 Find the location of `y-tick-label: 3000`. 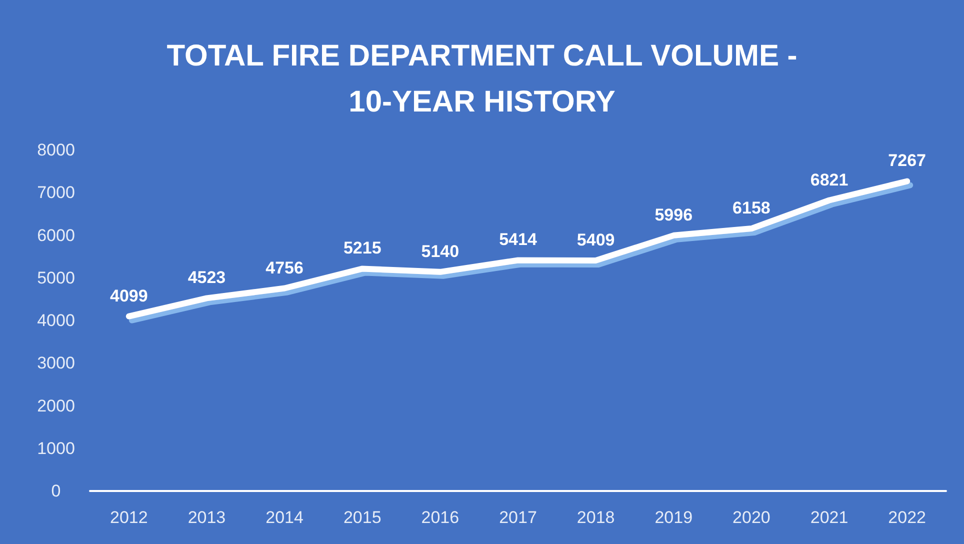

y-tick-label: 3000 is located at coordinates (56, 363).